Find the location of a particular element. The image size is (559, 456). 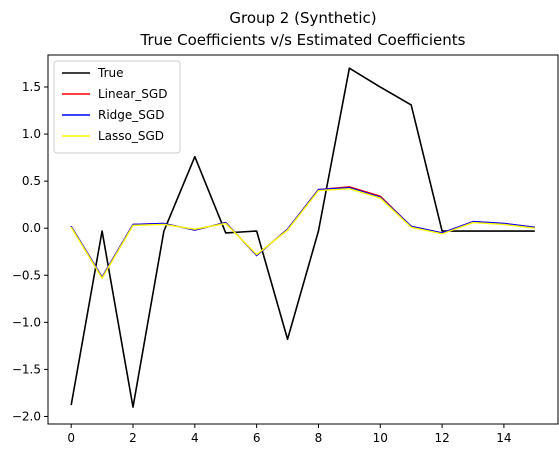

y-tick-label: −0.5 is located at coordinates (26, 275).